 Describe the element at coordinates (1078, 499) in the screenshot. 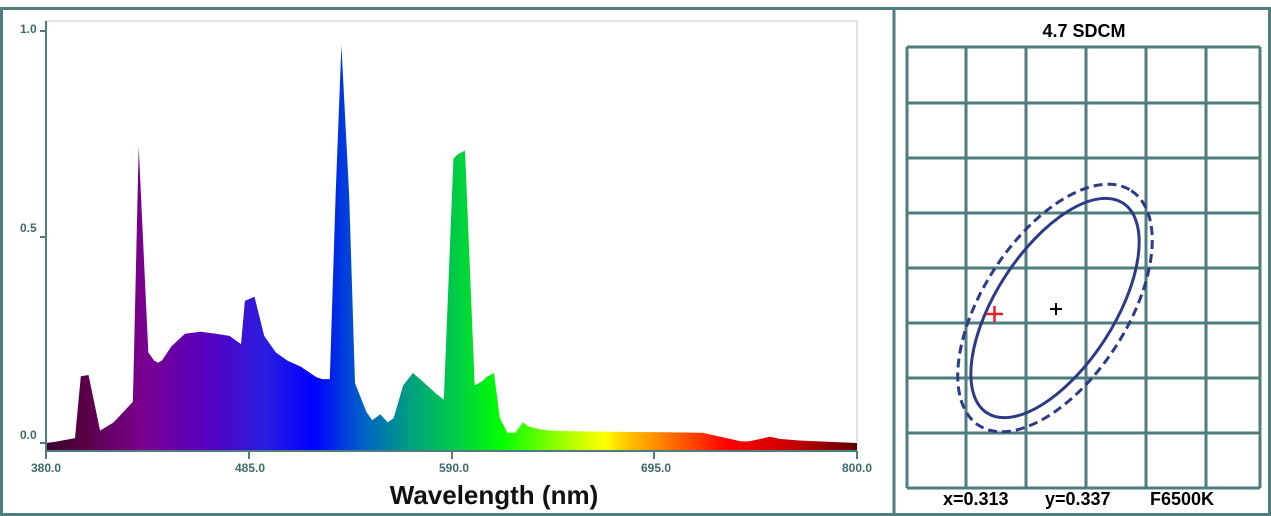

I see `coord-y-readout: y=0.337` at that location.